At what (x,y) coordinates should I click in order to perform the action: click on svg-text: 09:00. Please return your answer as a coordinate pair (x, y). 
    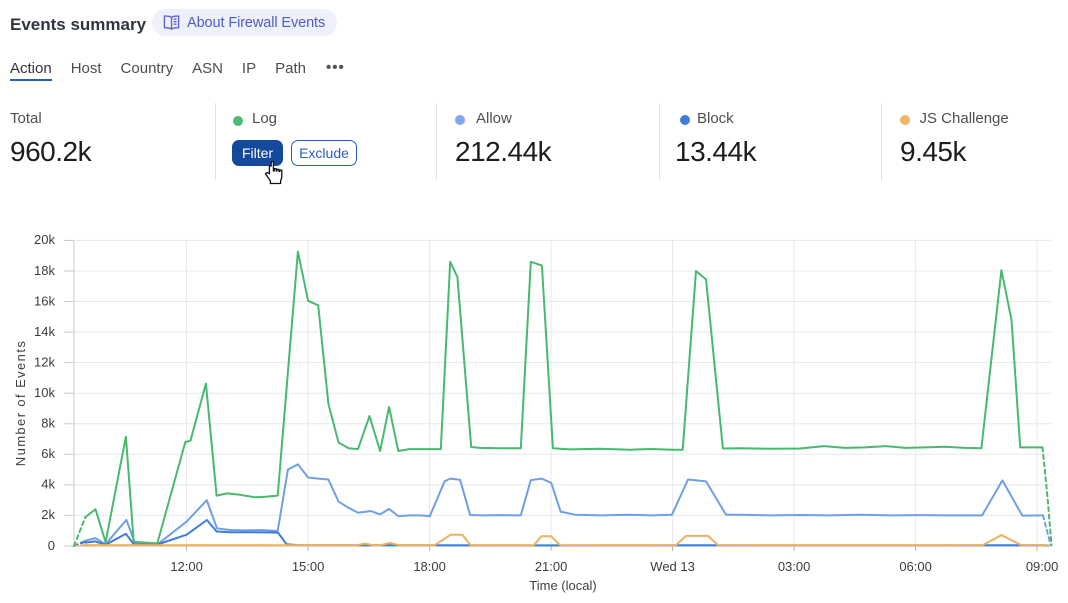
    Looking at the image, I should click on (1042, 566).